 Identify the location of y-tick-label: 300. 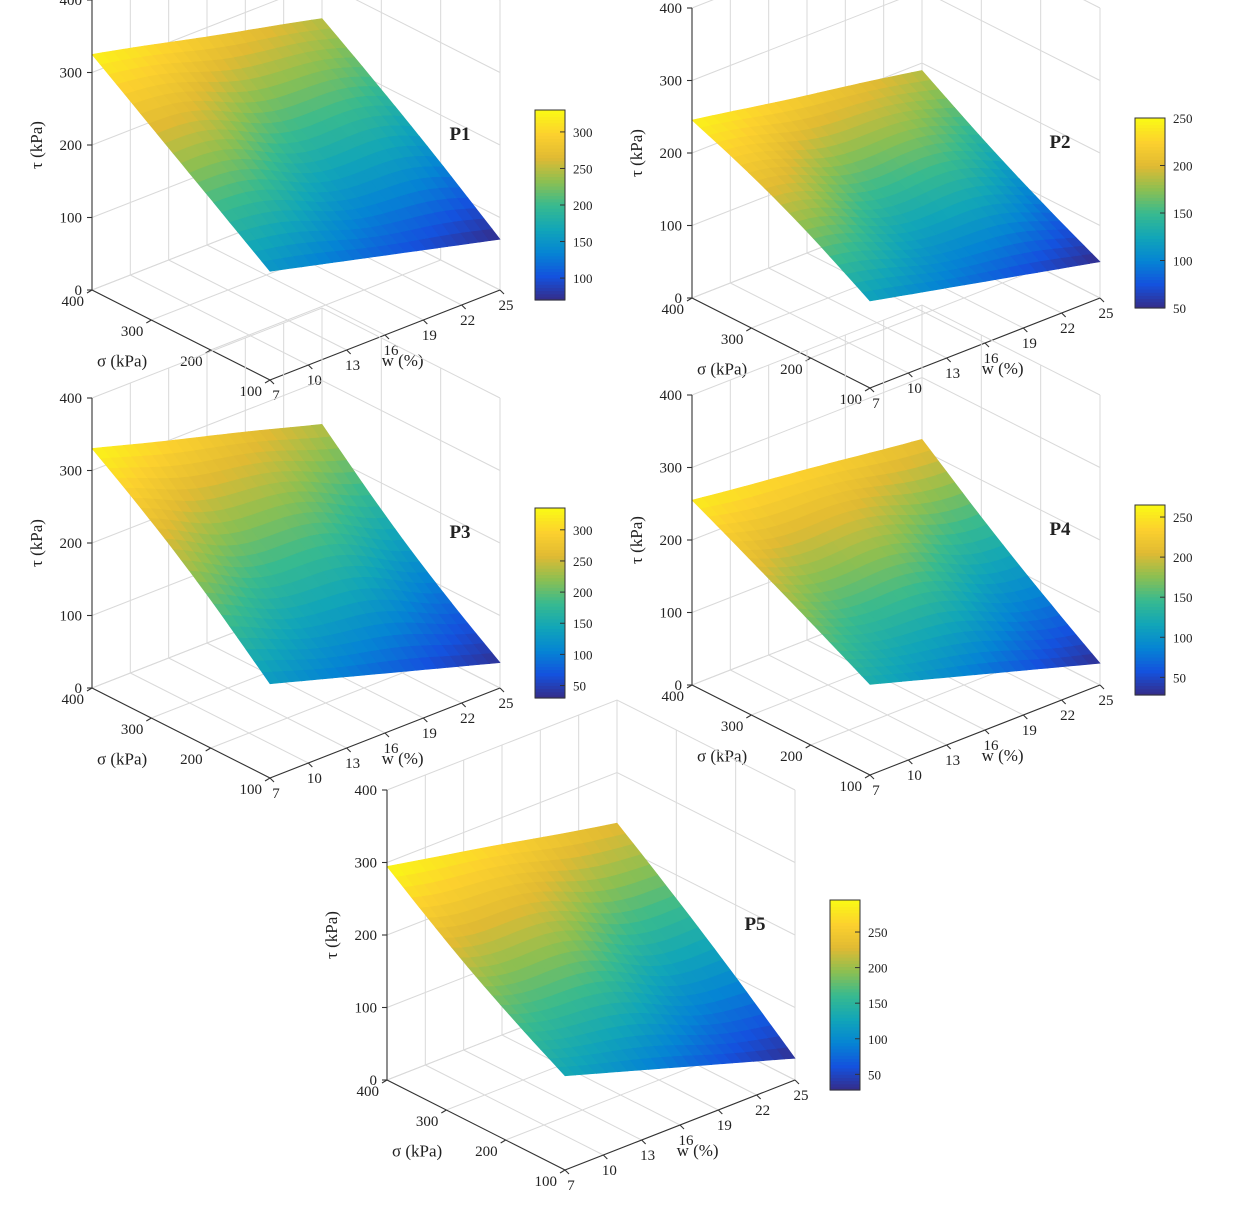
(132, 332).